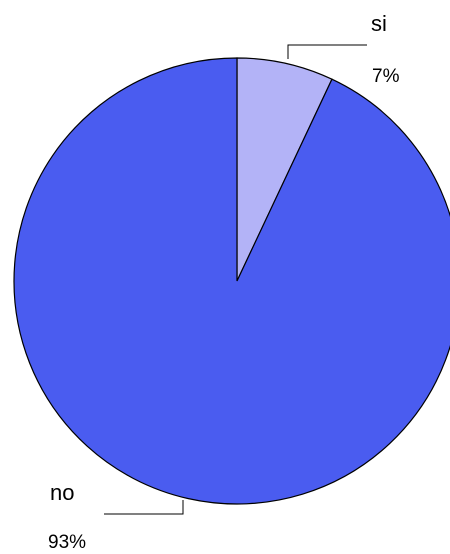  I want to click on slice-percent-no: 93%, so click(67, 542).